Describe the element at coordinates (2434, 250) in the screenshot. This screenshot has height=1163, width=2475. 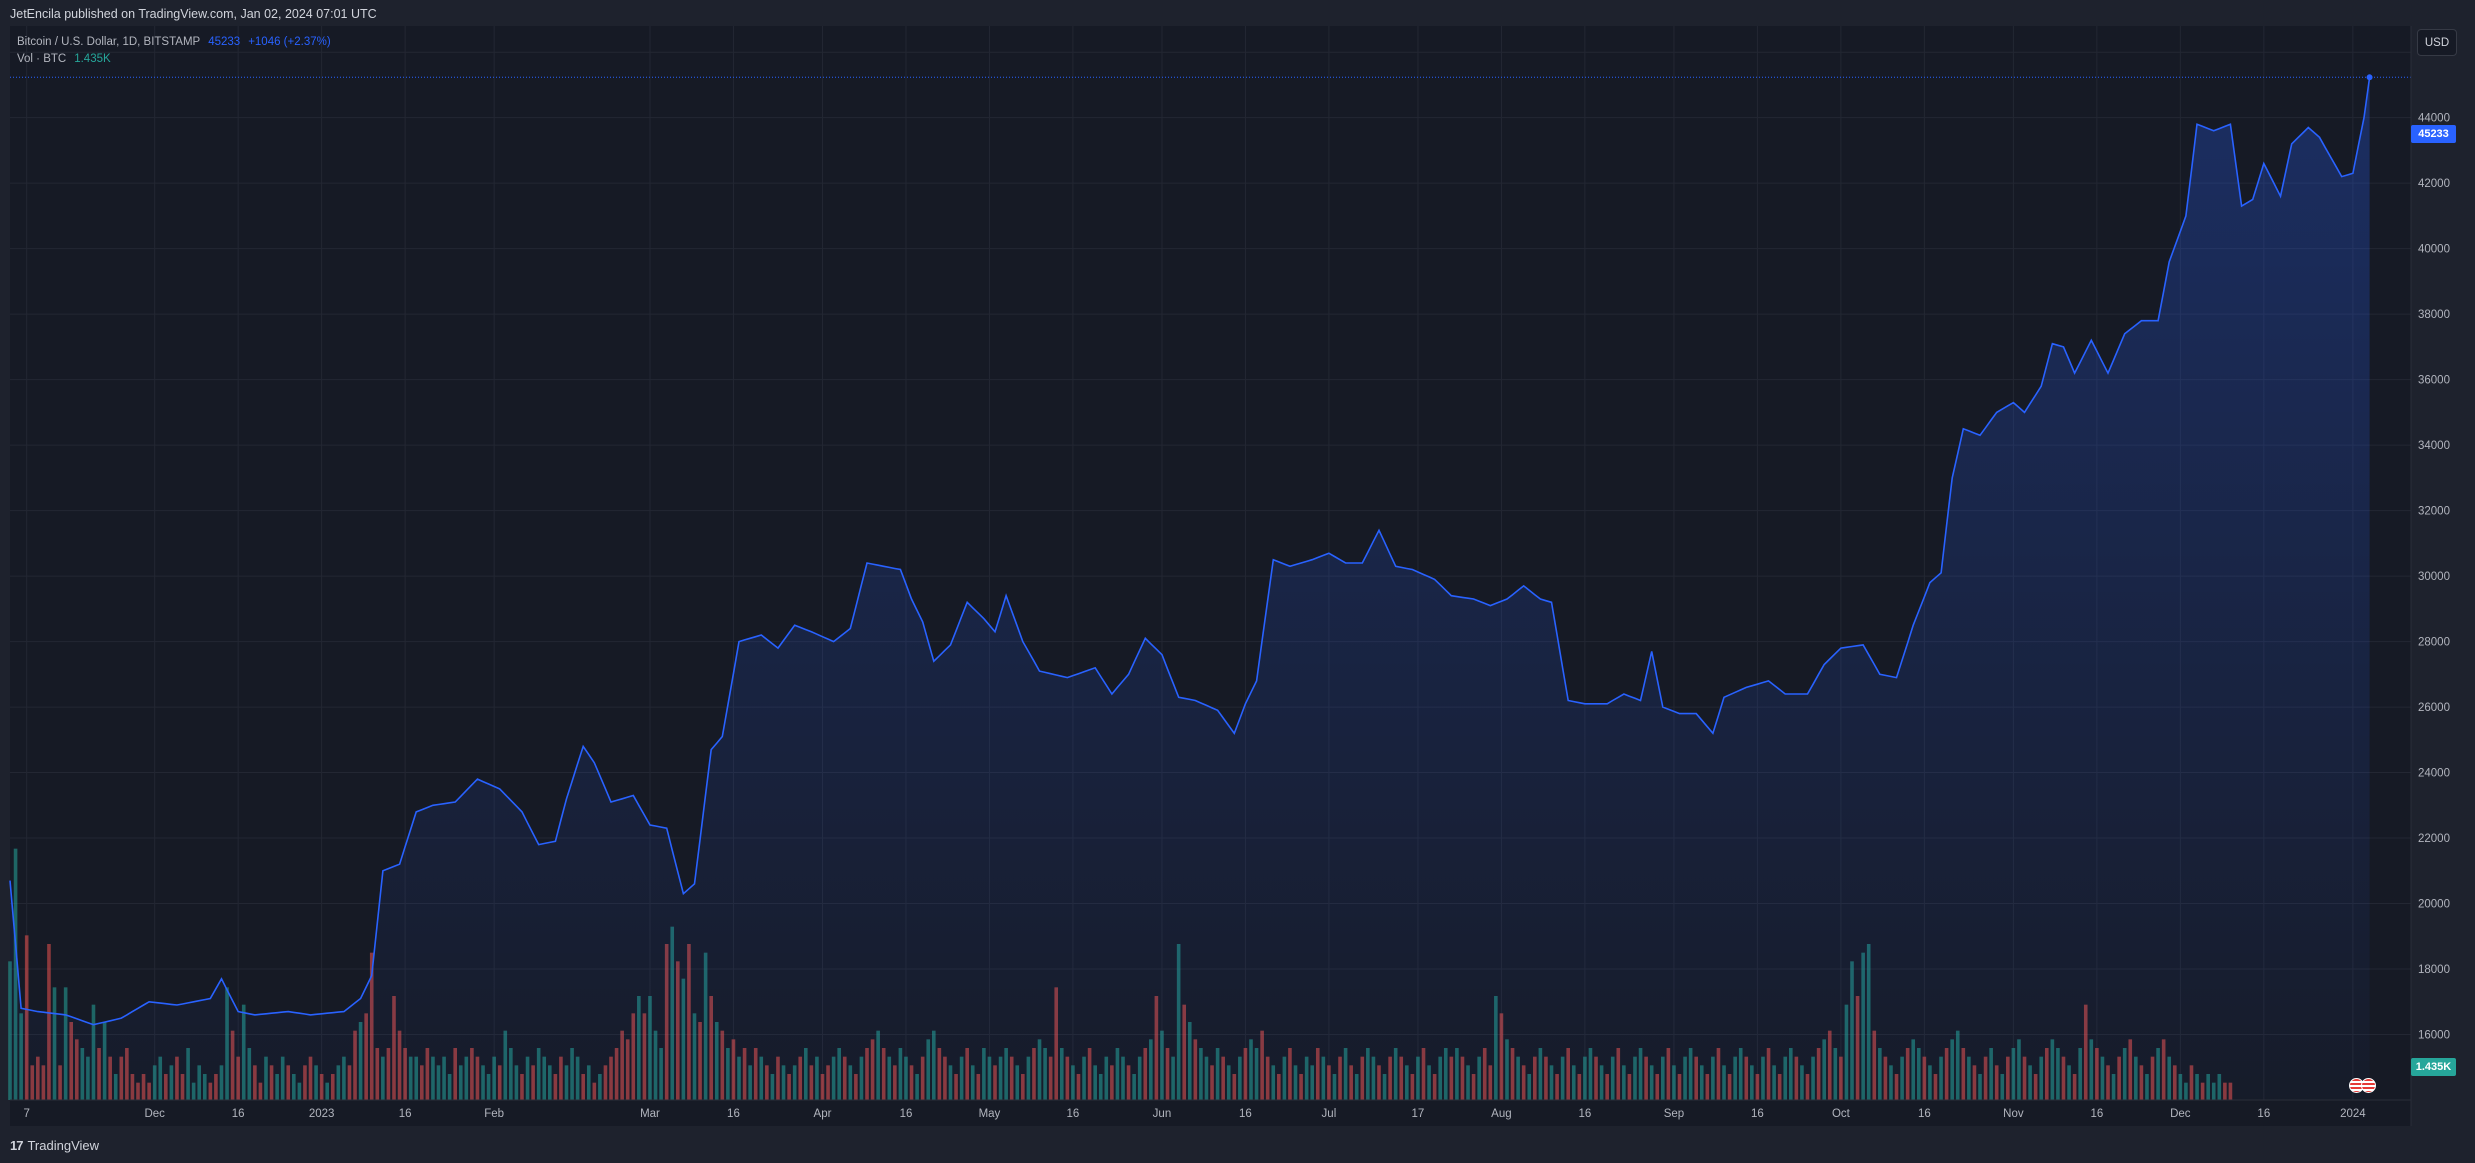
I see `y-tick-label: 40000` at that location.